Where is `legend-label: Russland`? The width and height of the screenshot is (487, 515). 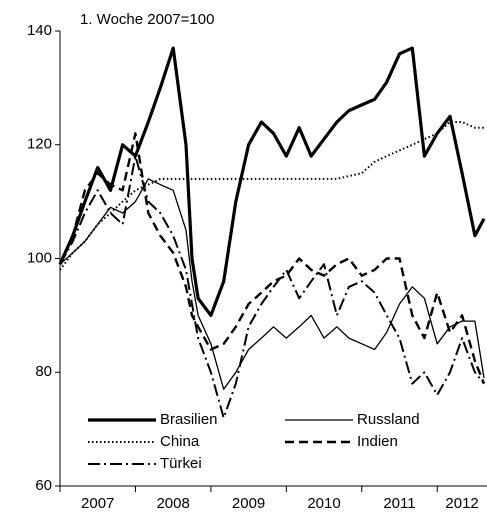
legend-label: Russland is located at coordinates (388, 419).